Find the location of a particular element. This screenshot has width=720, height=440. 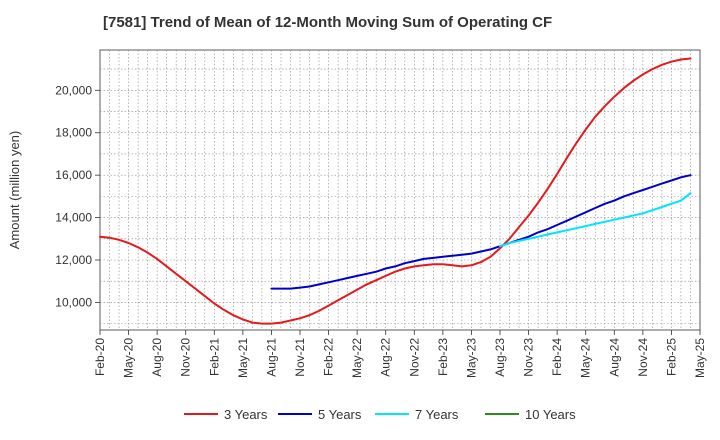

x-tick-label: Aug-20 is located at coordinates (157, 357).